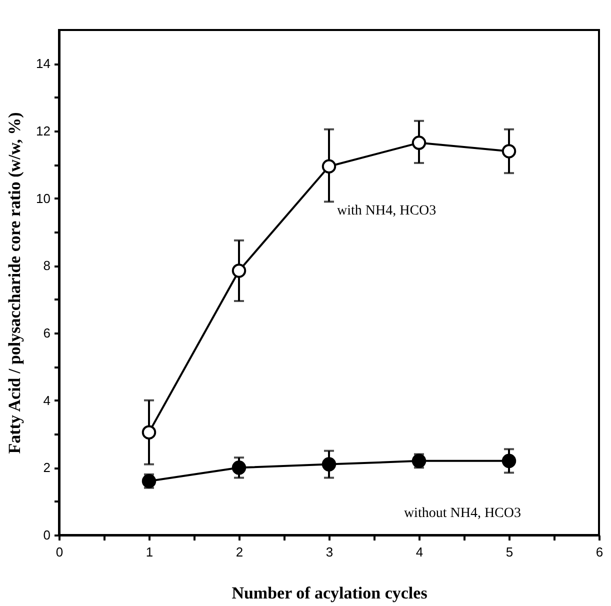 This screenshot has width=611, height=606. What do you see at coordinates (462, 513) in the screenshot?
I see `text: without NH4, HCO3` at bounding box center [462, 513].